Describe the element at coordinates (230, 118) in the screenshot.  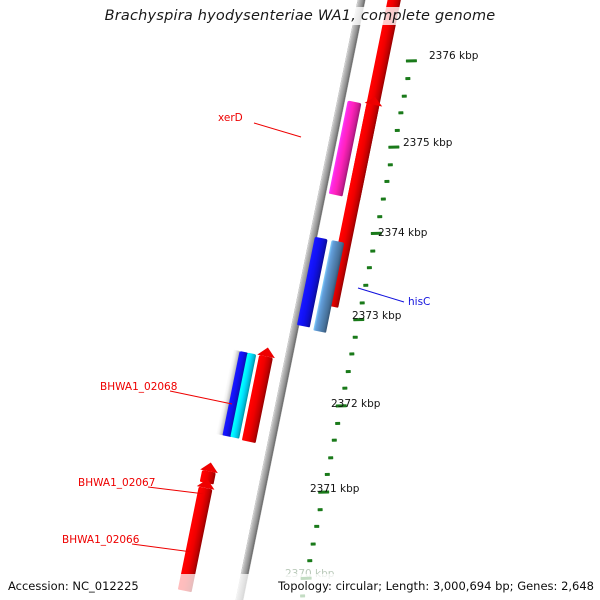
I see `feature-label-xerD: xerD` at that location.